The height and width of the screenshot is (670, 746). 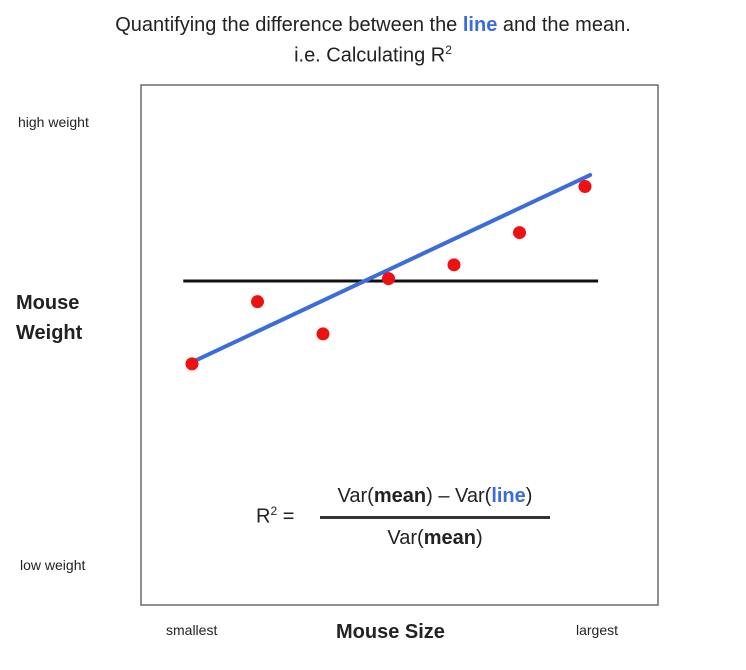 What do you see at coordinates (53, 565) in the screenshot?
I see `y-tick-low: low weight` at bounding box center [53, 565].